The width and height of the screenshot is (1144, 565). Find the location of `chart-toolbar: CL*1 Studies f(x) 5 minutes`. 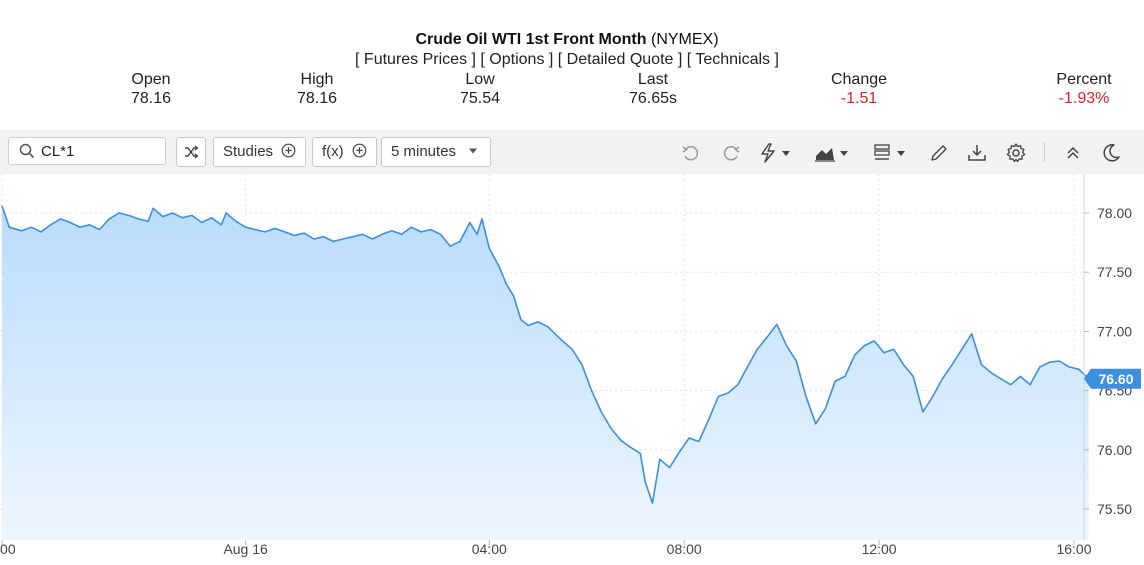

chart-toolbar: CL*1 Studies f(x) 5 minutes is located at coordinates (572, 152).